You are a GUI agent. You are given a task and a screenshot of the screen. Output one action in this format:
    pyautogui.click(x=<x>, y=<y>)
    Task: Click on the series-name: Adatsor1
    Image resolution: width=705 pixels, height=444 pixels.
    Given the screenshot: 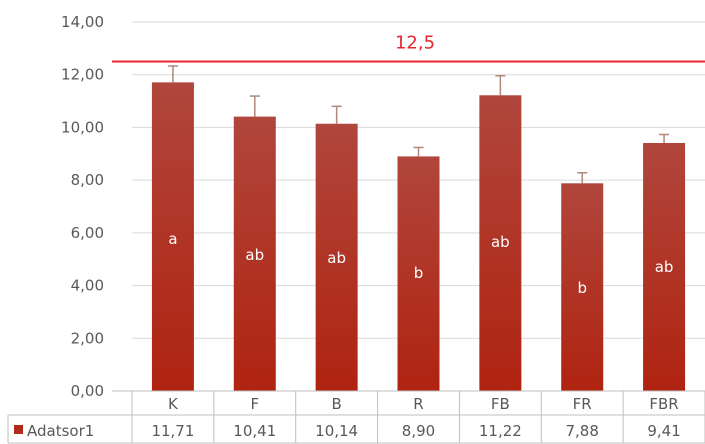 What is the action you would take?
    pyautogui.click(x=60, y=431)
    